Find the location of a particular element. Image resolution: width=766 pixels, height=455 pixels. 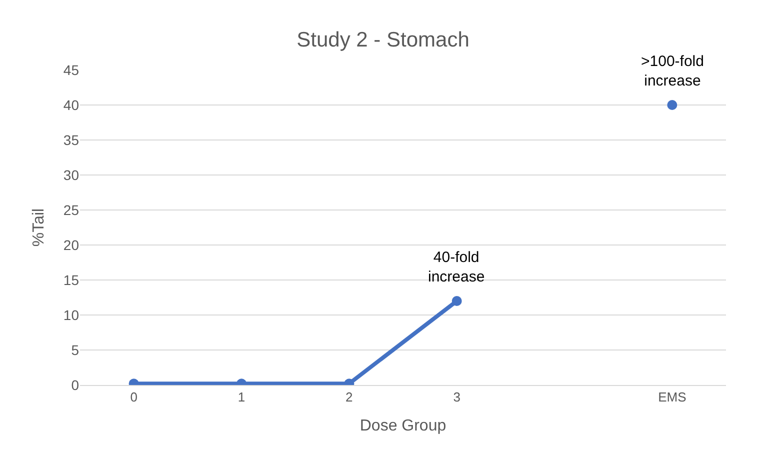

x-tick-label: 3 is located at coordinates (456, 397).